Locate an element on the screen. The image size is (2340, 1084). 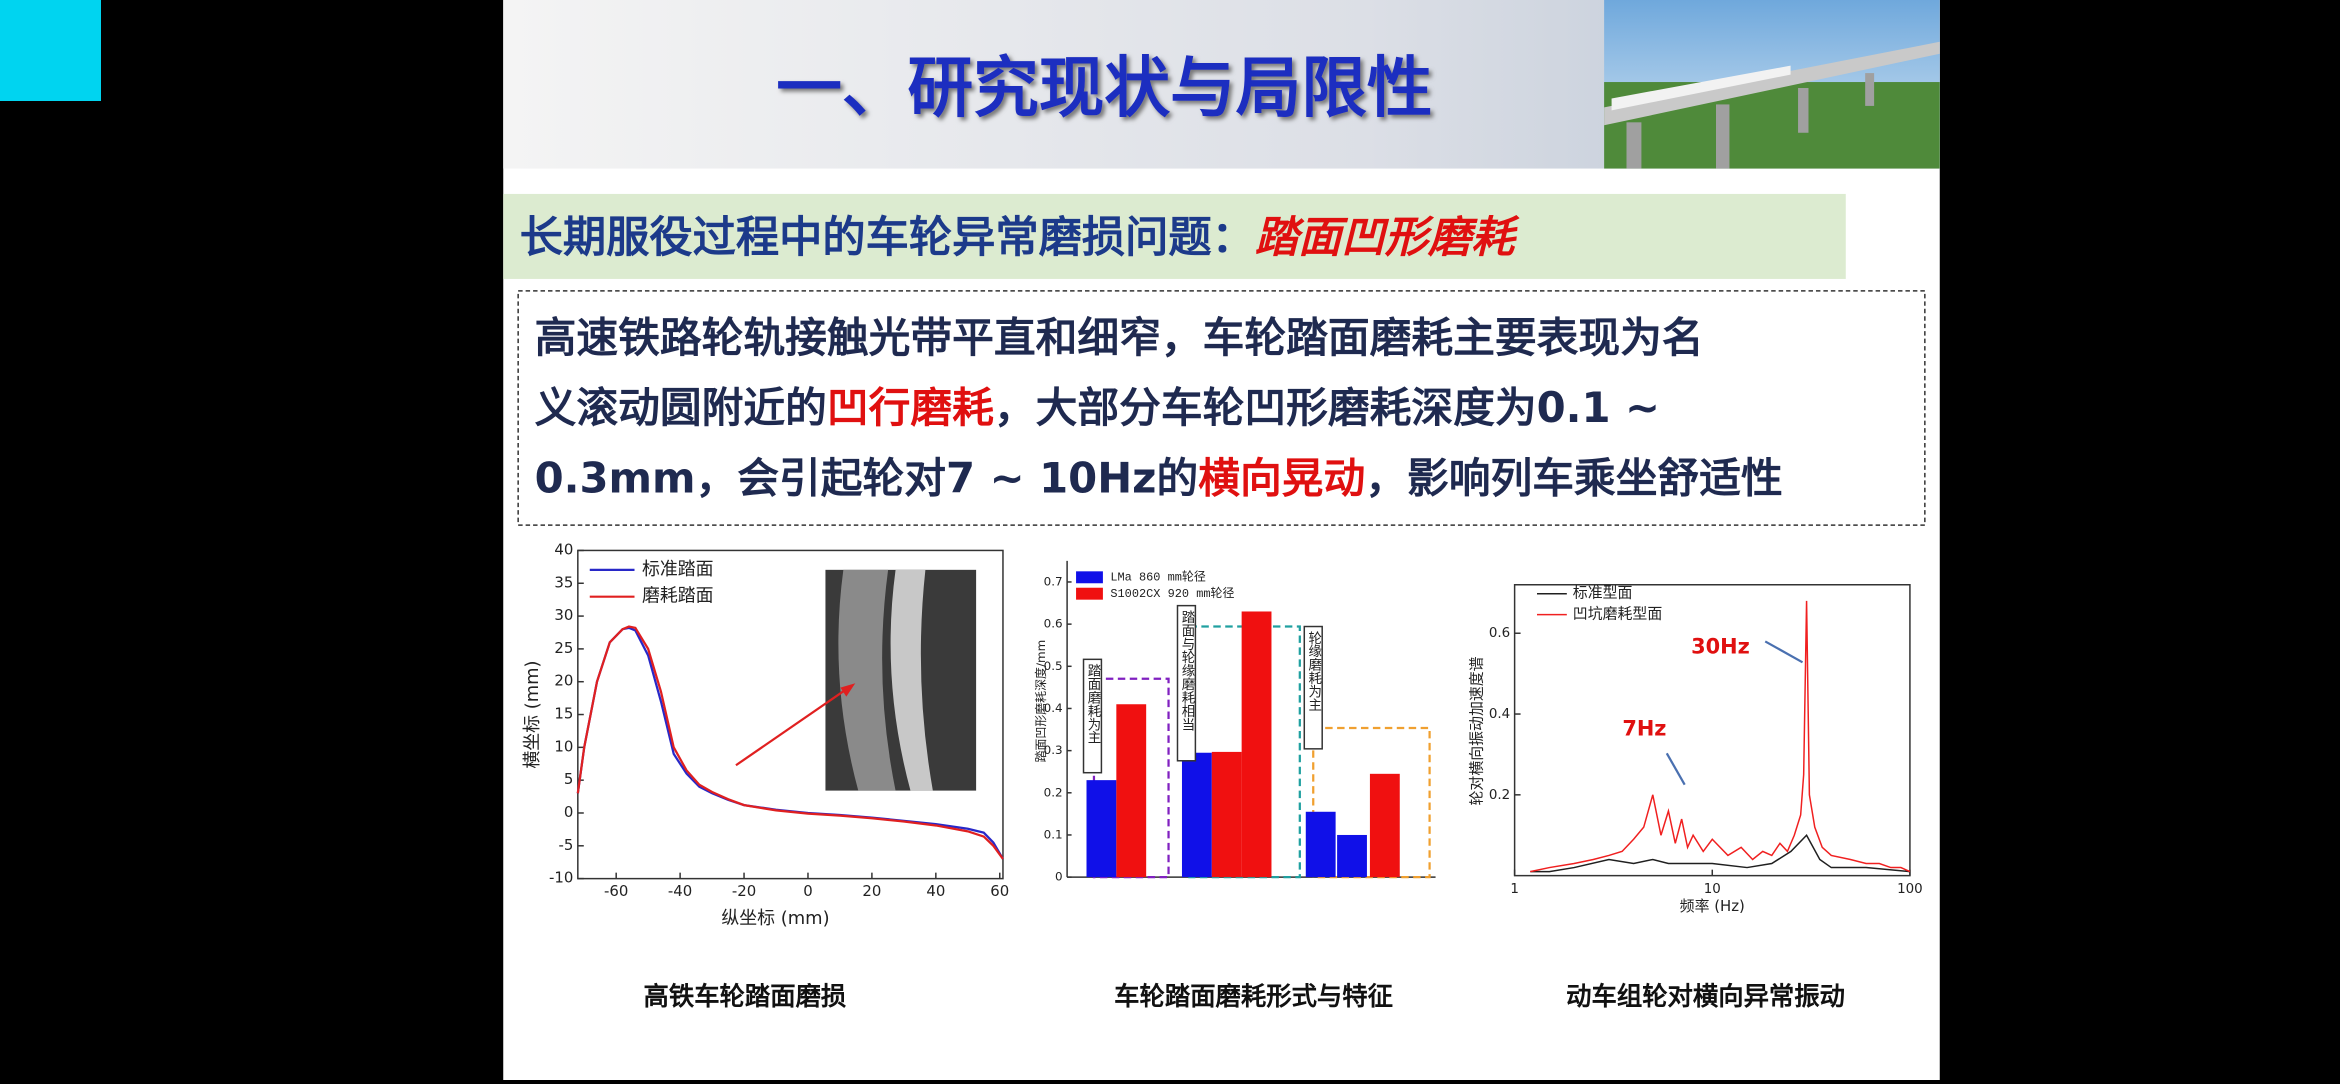
paragraph-segment: 高速铁路轮轨接触光带平直和细窄，车轮踏面磨耗主要表现为名 is located at coordinates (1119, 337).